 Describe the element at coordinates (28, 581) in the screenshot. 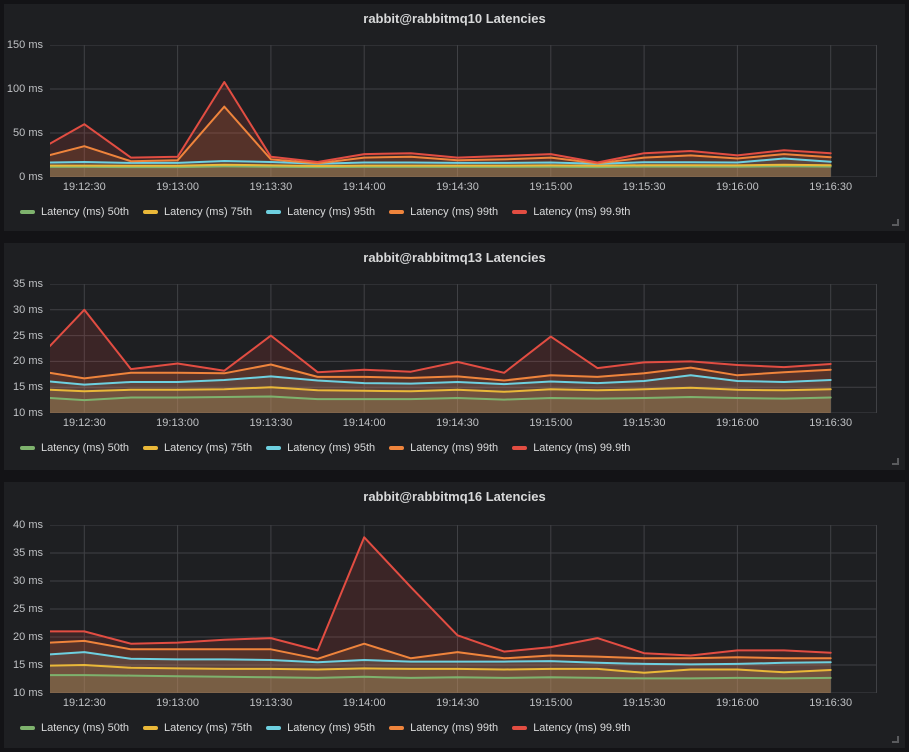

I see `y-tick-label: 30 ms` at that location.